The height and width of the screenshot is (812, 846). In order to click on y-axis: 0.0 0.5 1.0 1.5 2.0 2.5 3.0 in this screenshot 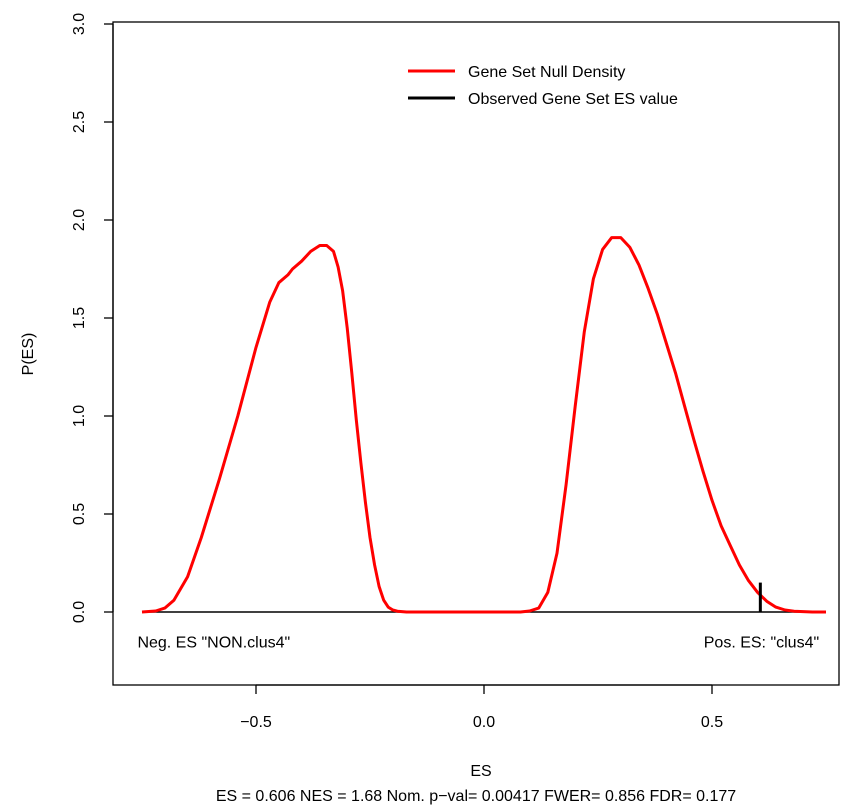, I will do `click(92, 318)`.